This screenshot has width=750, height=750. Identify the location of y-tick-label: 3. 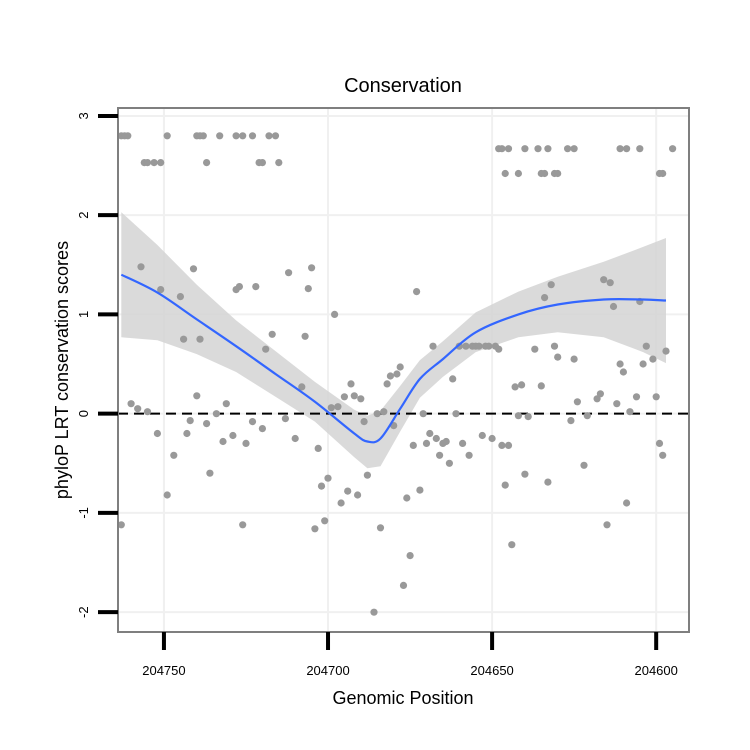
(83, 115).